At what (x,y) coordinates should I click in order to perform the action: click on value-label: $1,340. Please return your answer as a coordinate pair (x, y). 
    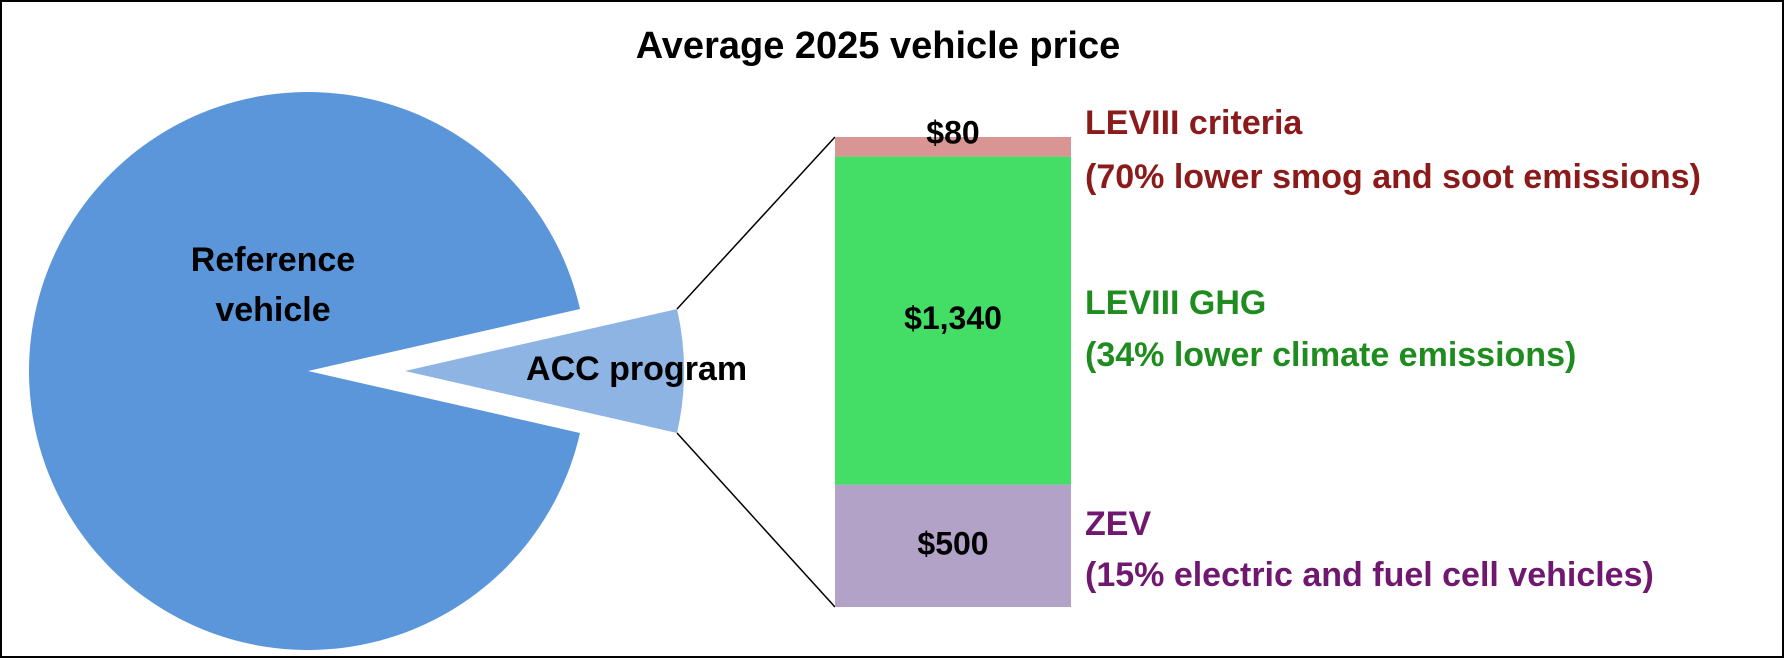
    Looking at the image, I should click on (953, 318).